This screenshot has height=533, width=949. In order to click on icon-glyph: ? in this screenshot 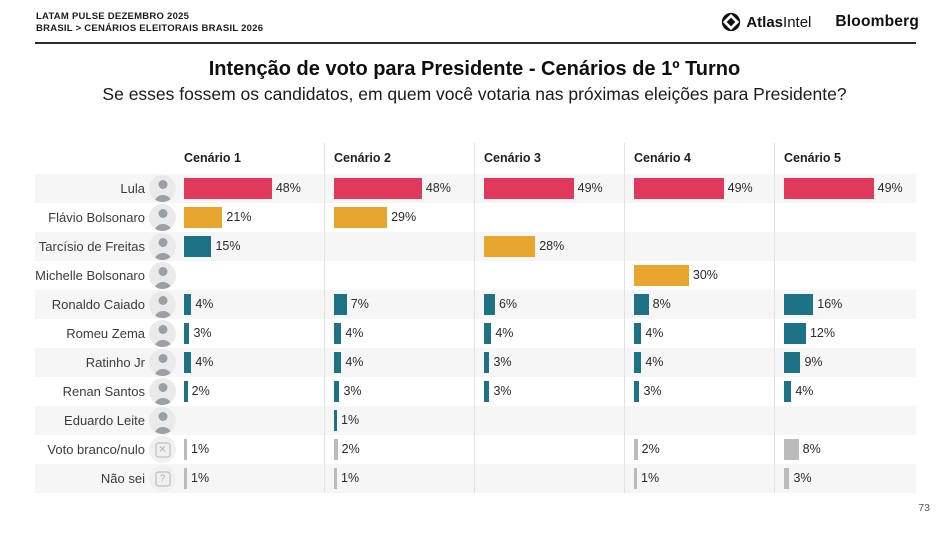, I will do `click(162, 478)`.